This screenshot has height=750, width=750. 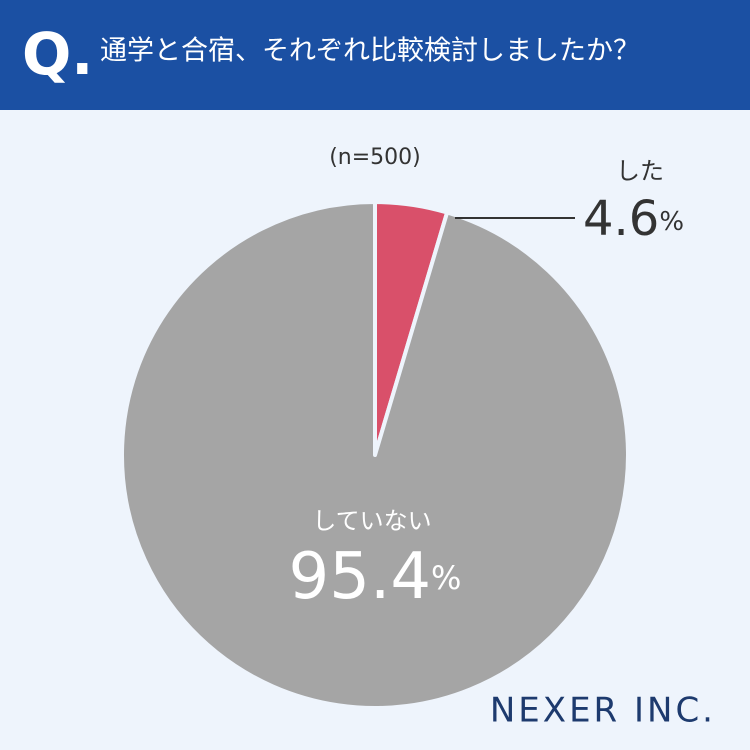 I want to click on chart-title: 通学と合宿、それぞれ比較検討しましたか？, so click(x=370, y=51).